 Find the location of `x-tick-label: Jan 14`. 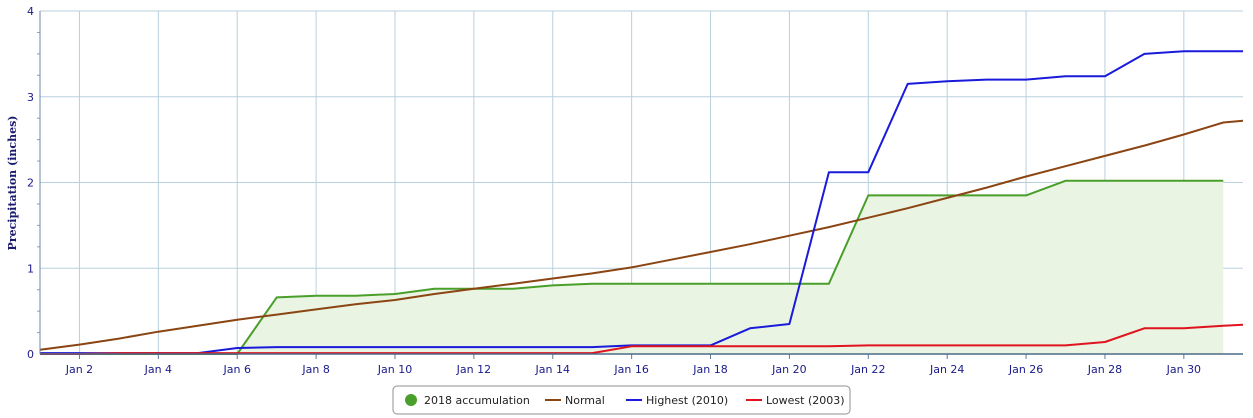

x-tick-label: Jan 14 is located at coordinates (552, 369).